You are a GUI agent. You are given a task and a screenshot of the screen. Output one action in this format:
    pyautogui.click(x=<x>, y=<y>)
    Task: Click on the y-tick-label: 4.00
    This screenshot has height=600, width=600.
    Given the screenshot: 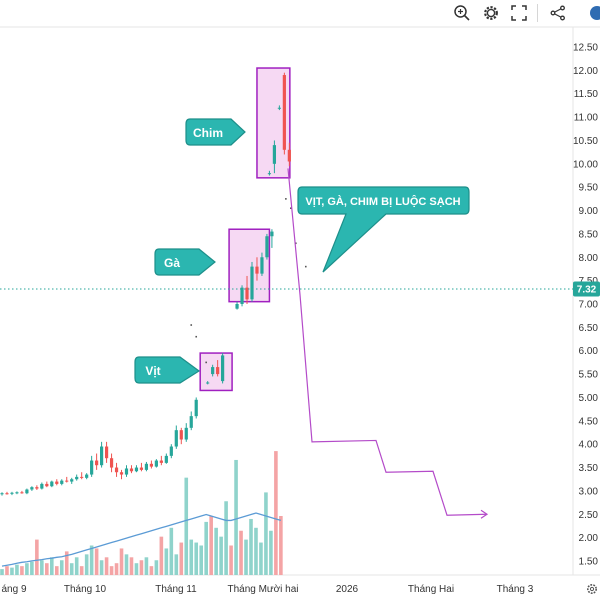 What is the action you would take?
    pyautogui.click(x=589, y=445)
    